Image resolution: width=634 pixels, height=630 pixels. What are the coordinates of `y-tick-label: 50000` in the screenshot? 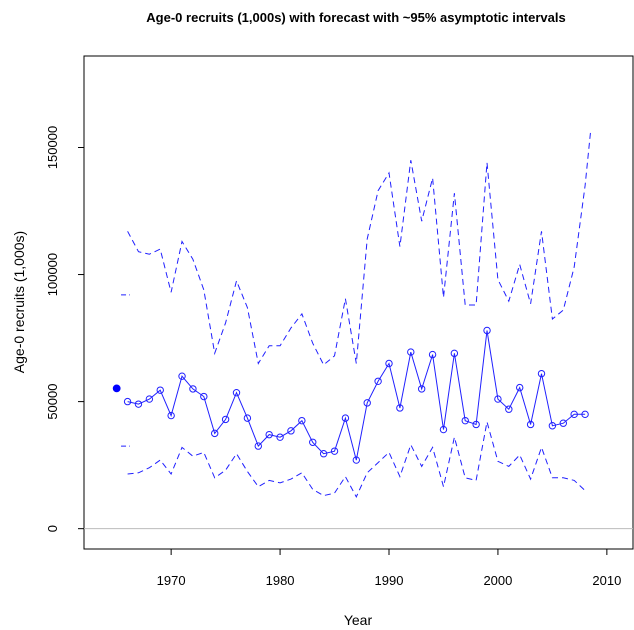 It's located at (52, 402).